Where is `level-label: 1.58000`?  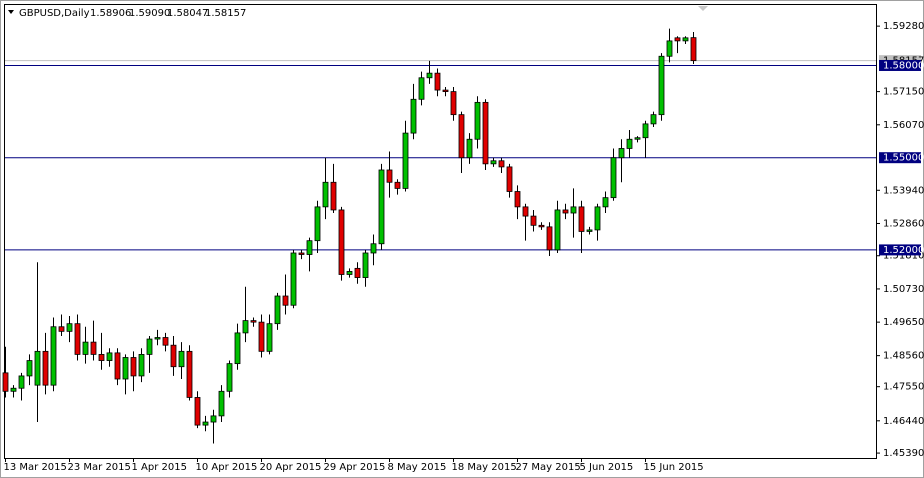
level-label: 1.58000 is located at coordinates (903, 65).